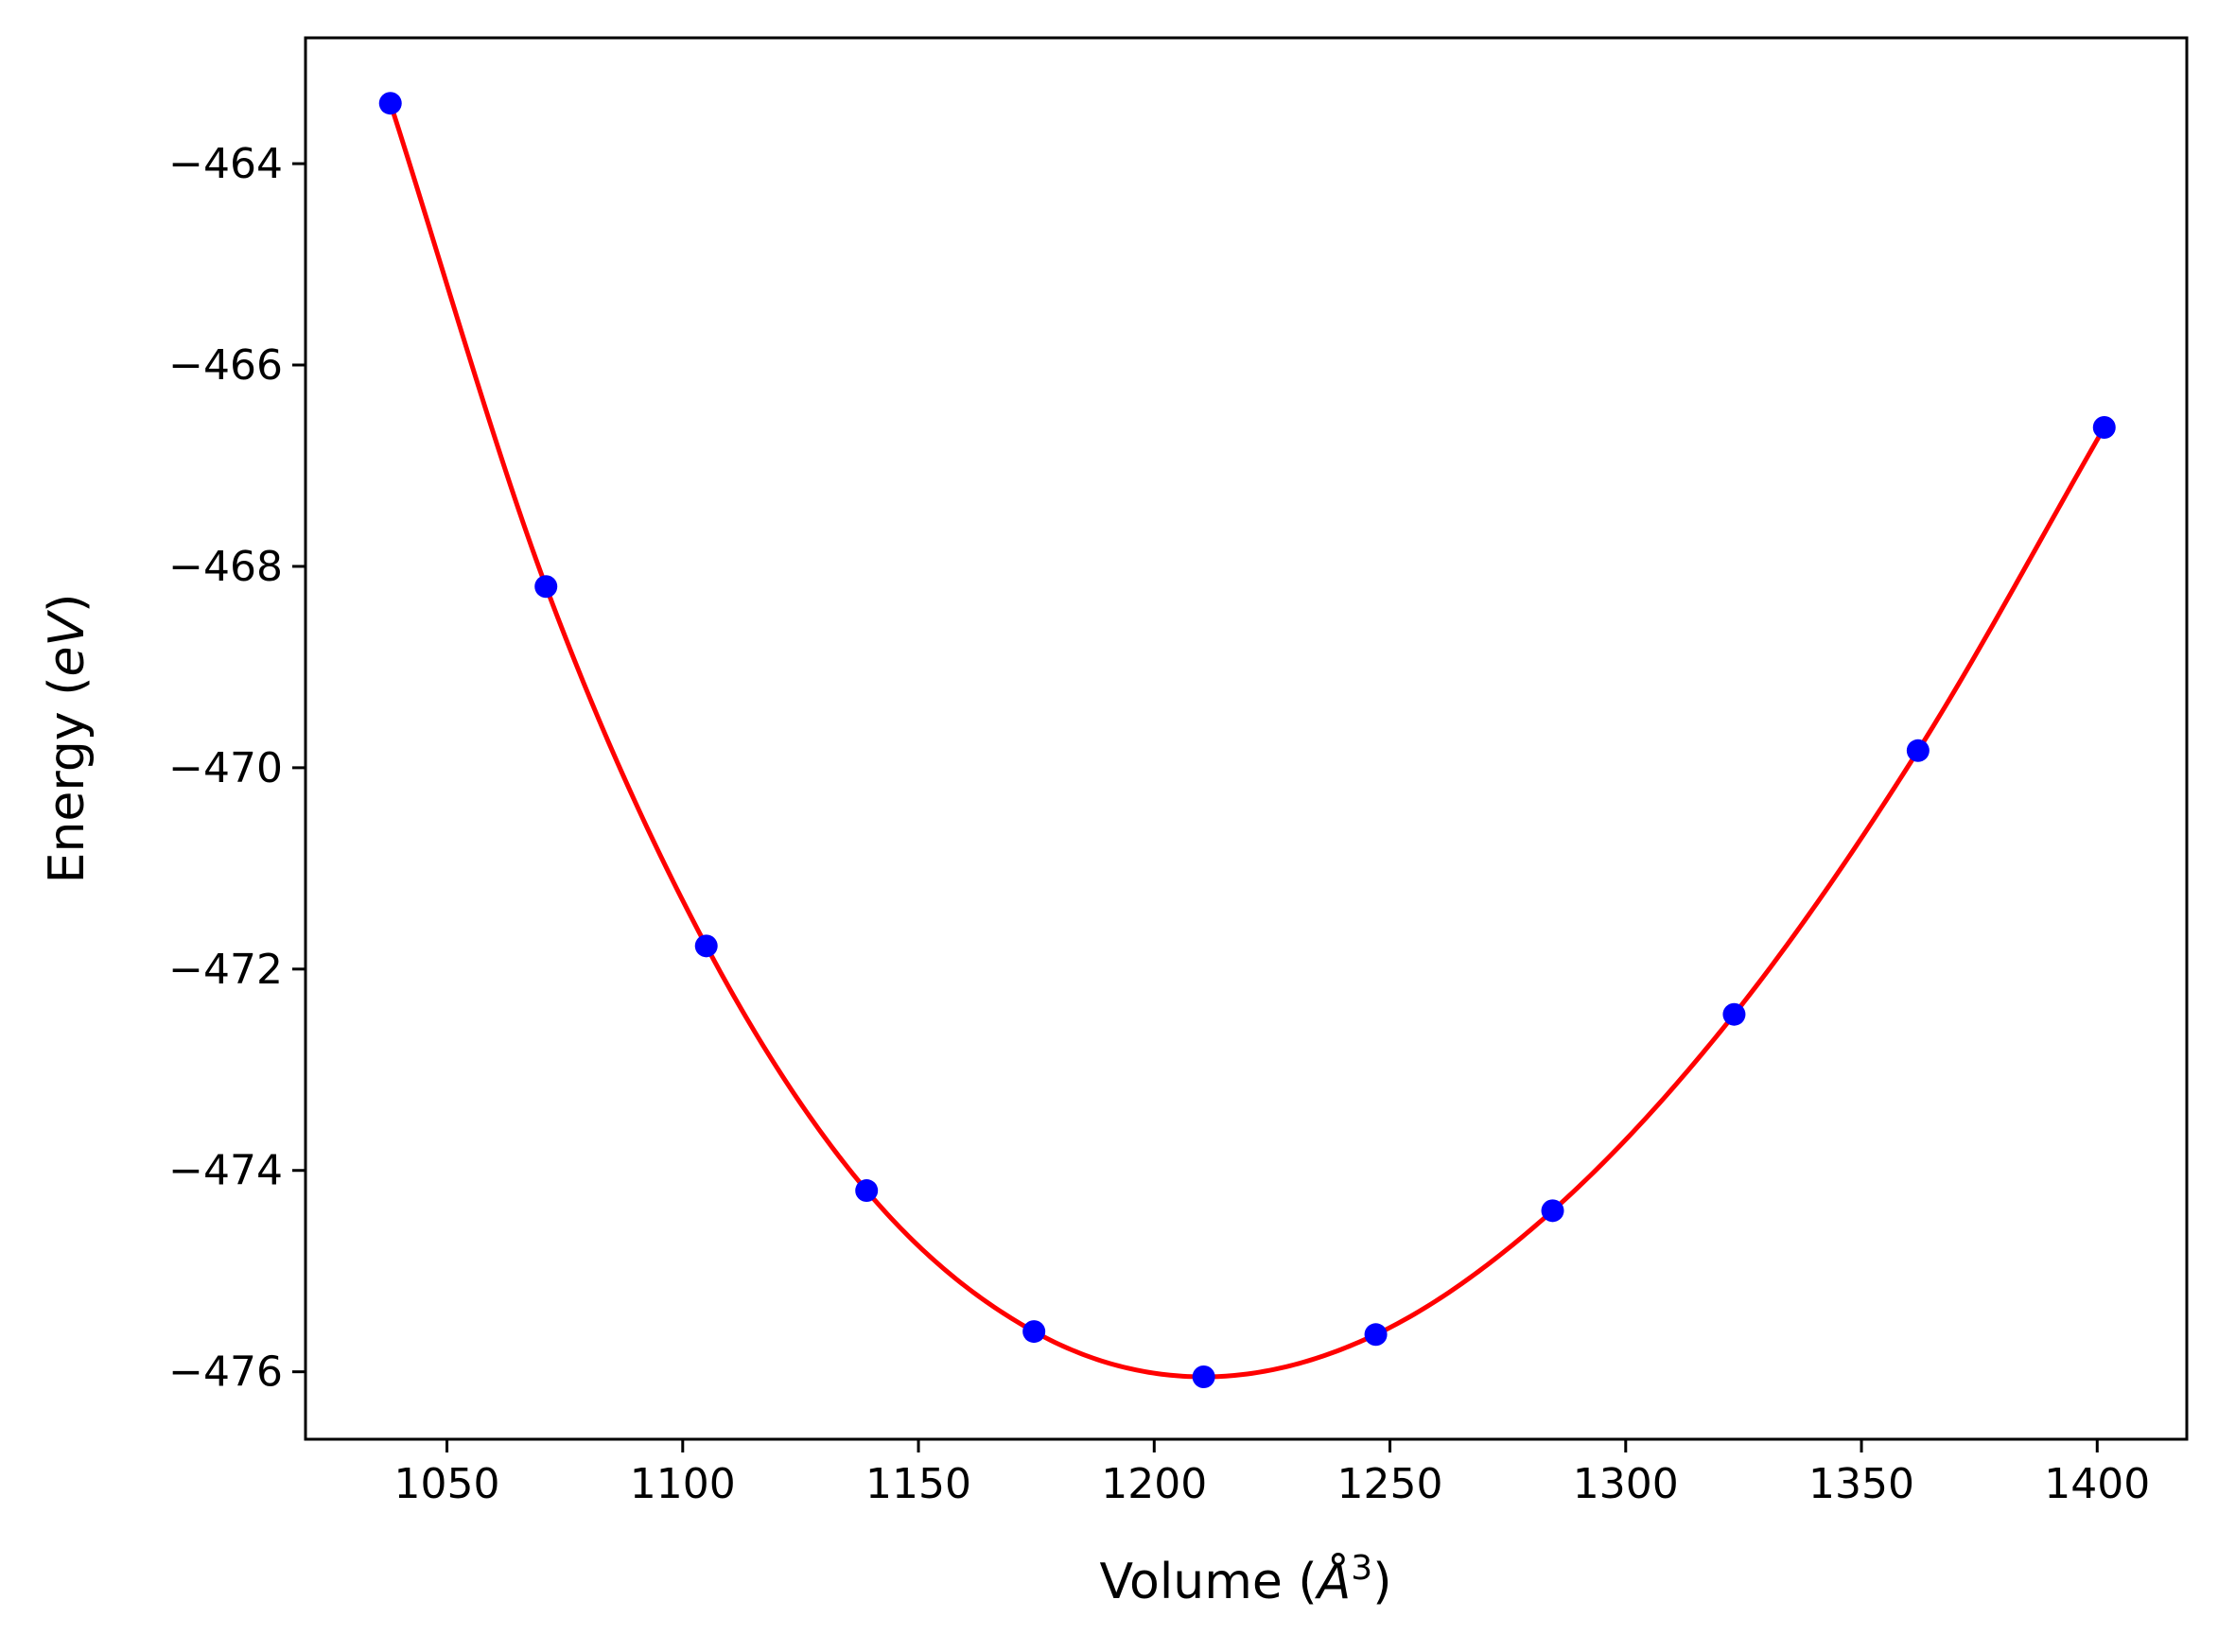  Describe the element at coordinates (683, 1484) in the screenshot. I see `x-tick-label: 1100` at that location.